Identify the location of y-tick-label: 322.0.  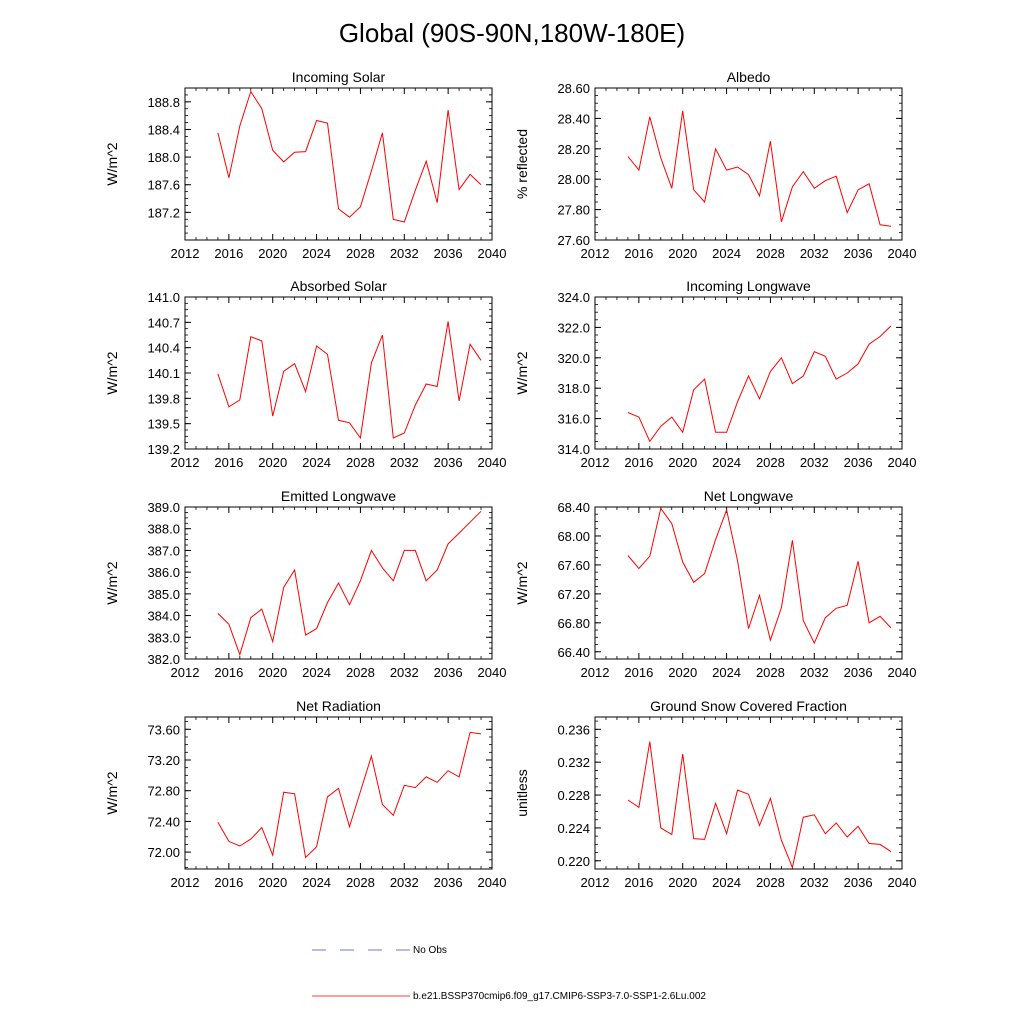
(573, 327).